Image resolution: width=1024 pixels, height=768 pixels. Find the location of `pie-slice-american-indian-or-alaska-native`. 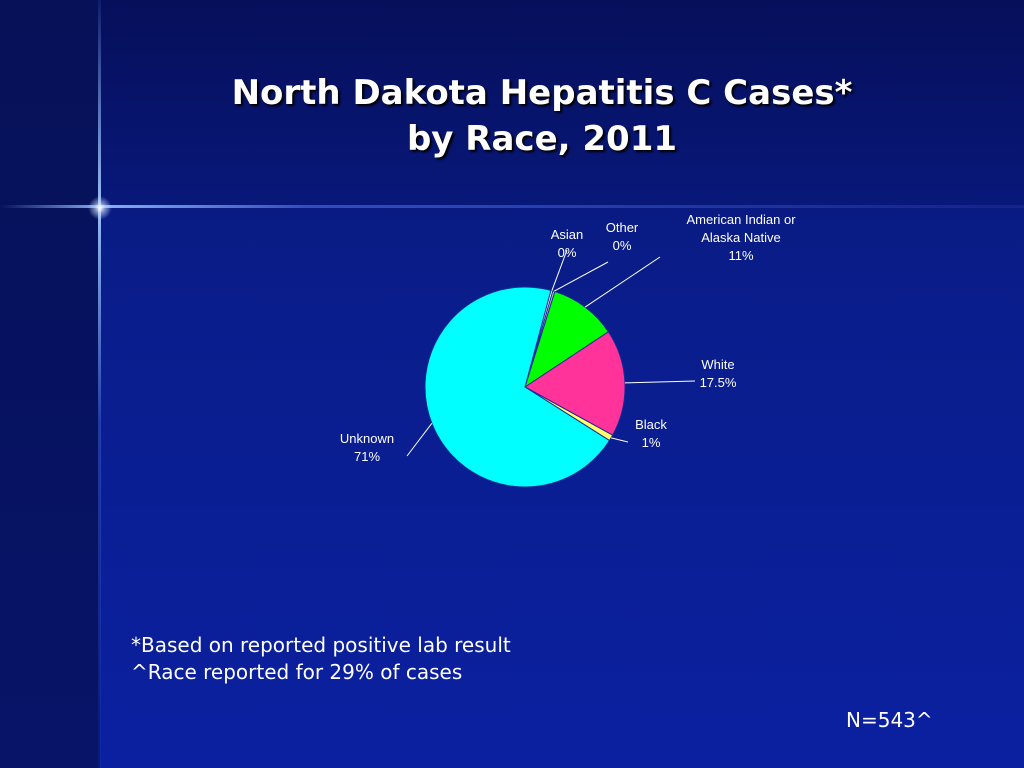

pie-slice-american-indian-or-alaska-native is located at coordinates (567, 339).